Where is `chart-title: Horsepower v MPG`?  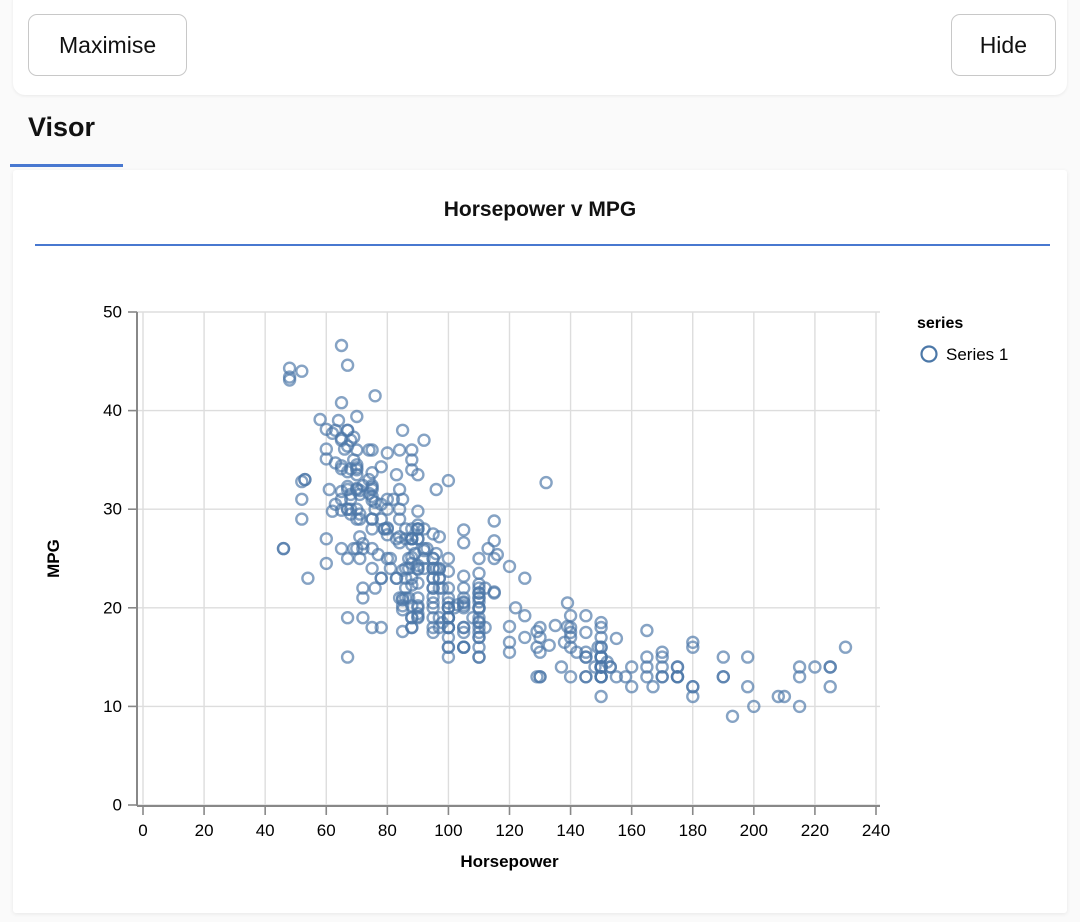
chart-title: Horsepower v MPG is located at coordinates (540, 209).